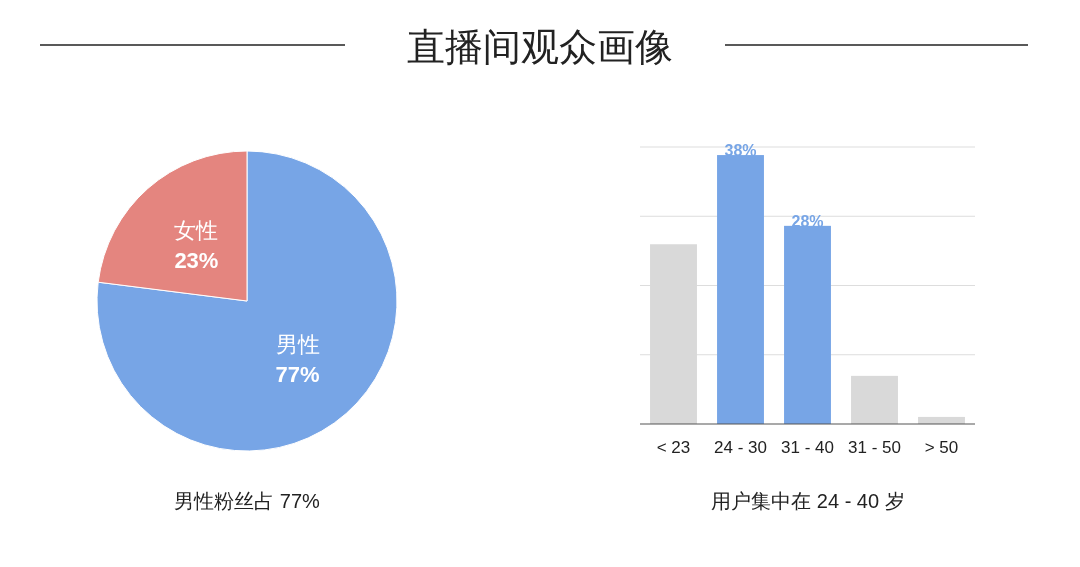 Image resolution: width=1080 pixels, height=567 pixels. What do you see at coordinates (874, 447) in the screenshot?
I see `x-tick-label: 31 - 50` at bounding box center [874, 447].